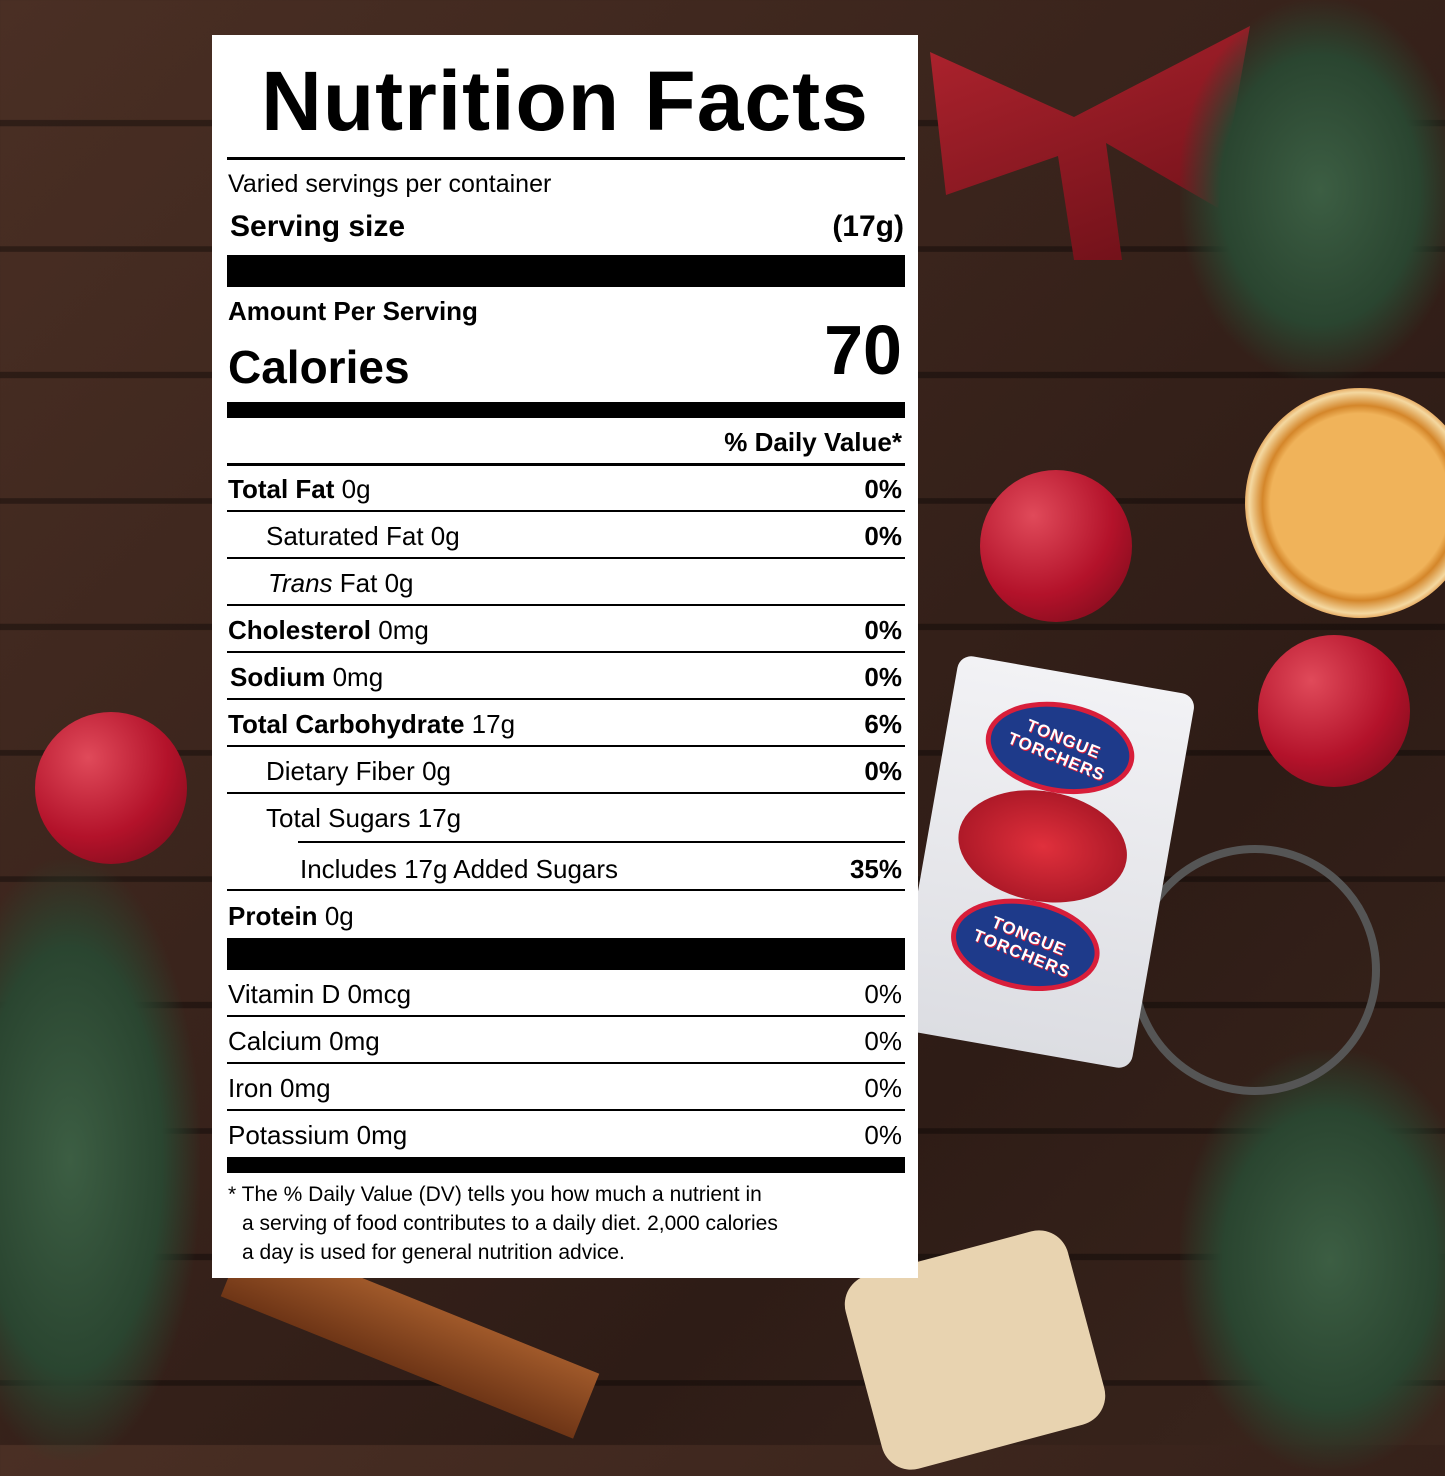 Image resolution: width=1445 pixels, height=1476 pixels. I want to click on daily-value-header: % Daily Value*, so click(813, 442).